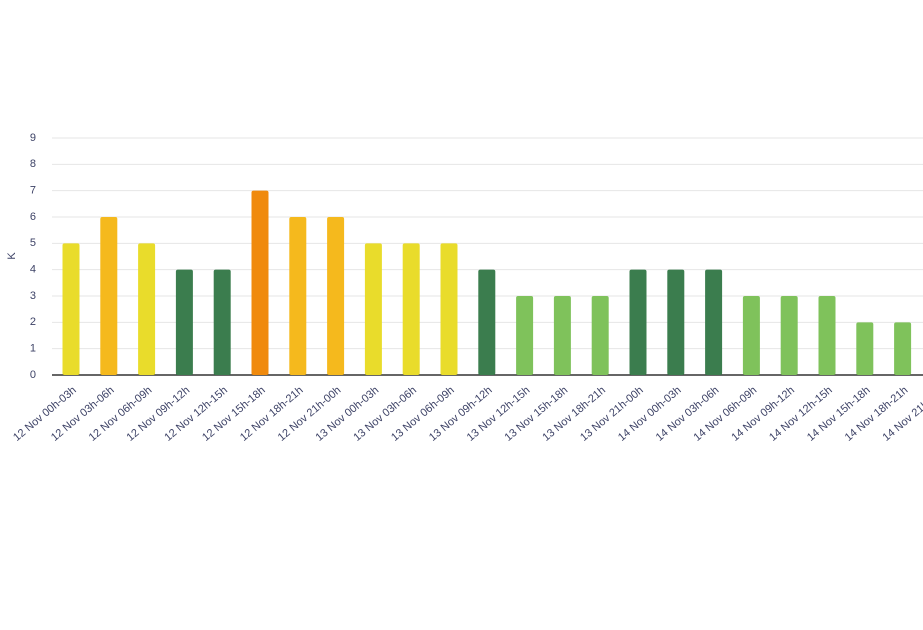 The width and height of the screenshot is (923, 630). What do you see at coordinates (33, 322) in the screenshot?
I see `y-tick-label: 2` at bounding box center [33, 322].